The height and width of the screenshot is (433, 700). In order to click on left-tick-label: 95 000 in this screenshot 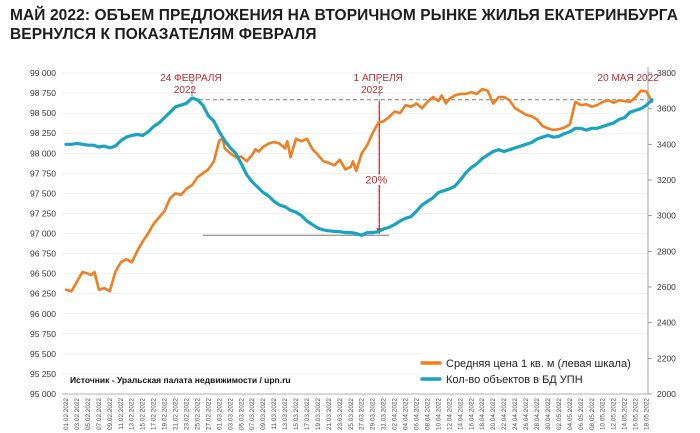, I will do `click(43, 394)`.